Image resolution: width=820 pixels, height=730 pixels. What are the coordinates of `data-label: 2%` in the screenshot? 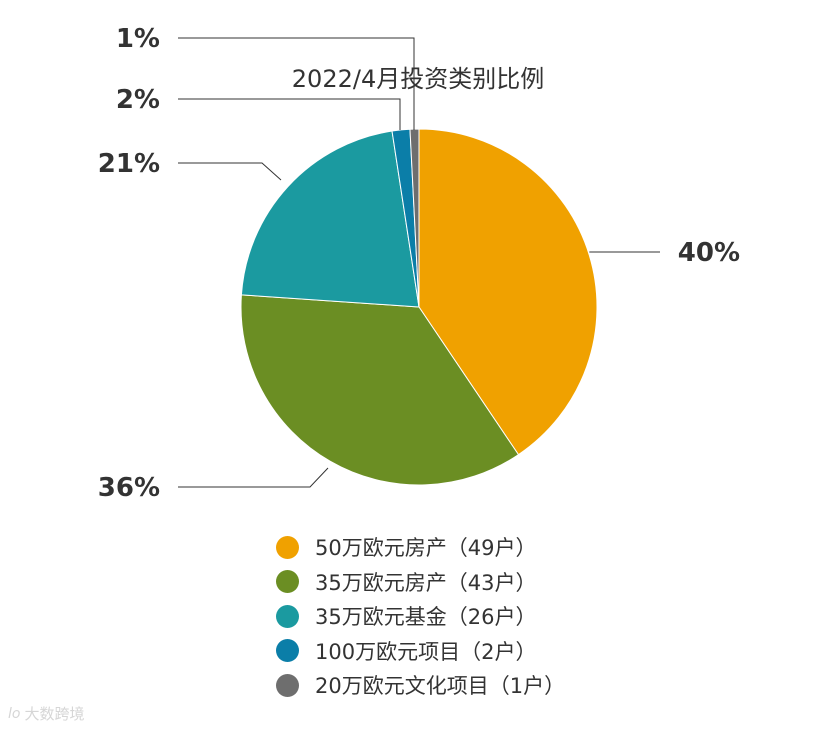 It's located at (138, 100).